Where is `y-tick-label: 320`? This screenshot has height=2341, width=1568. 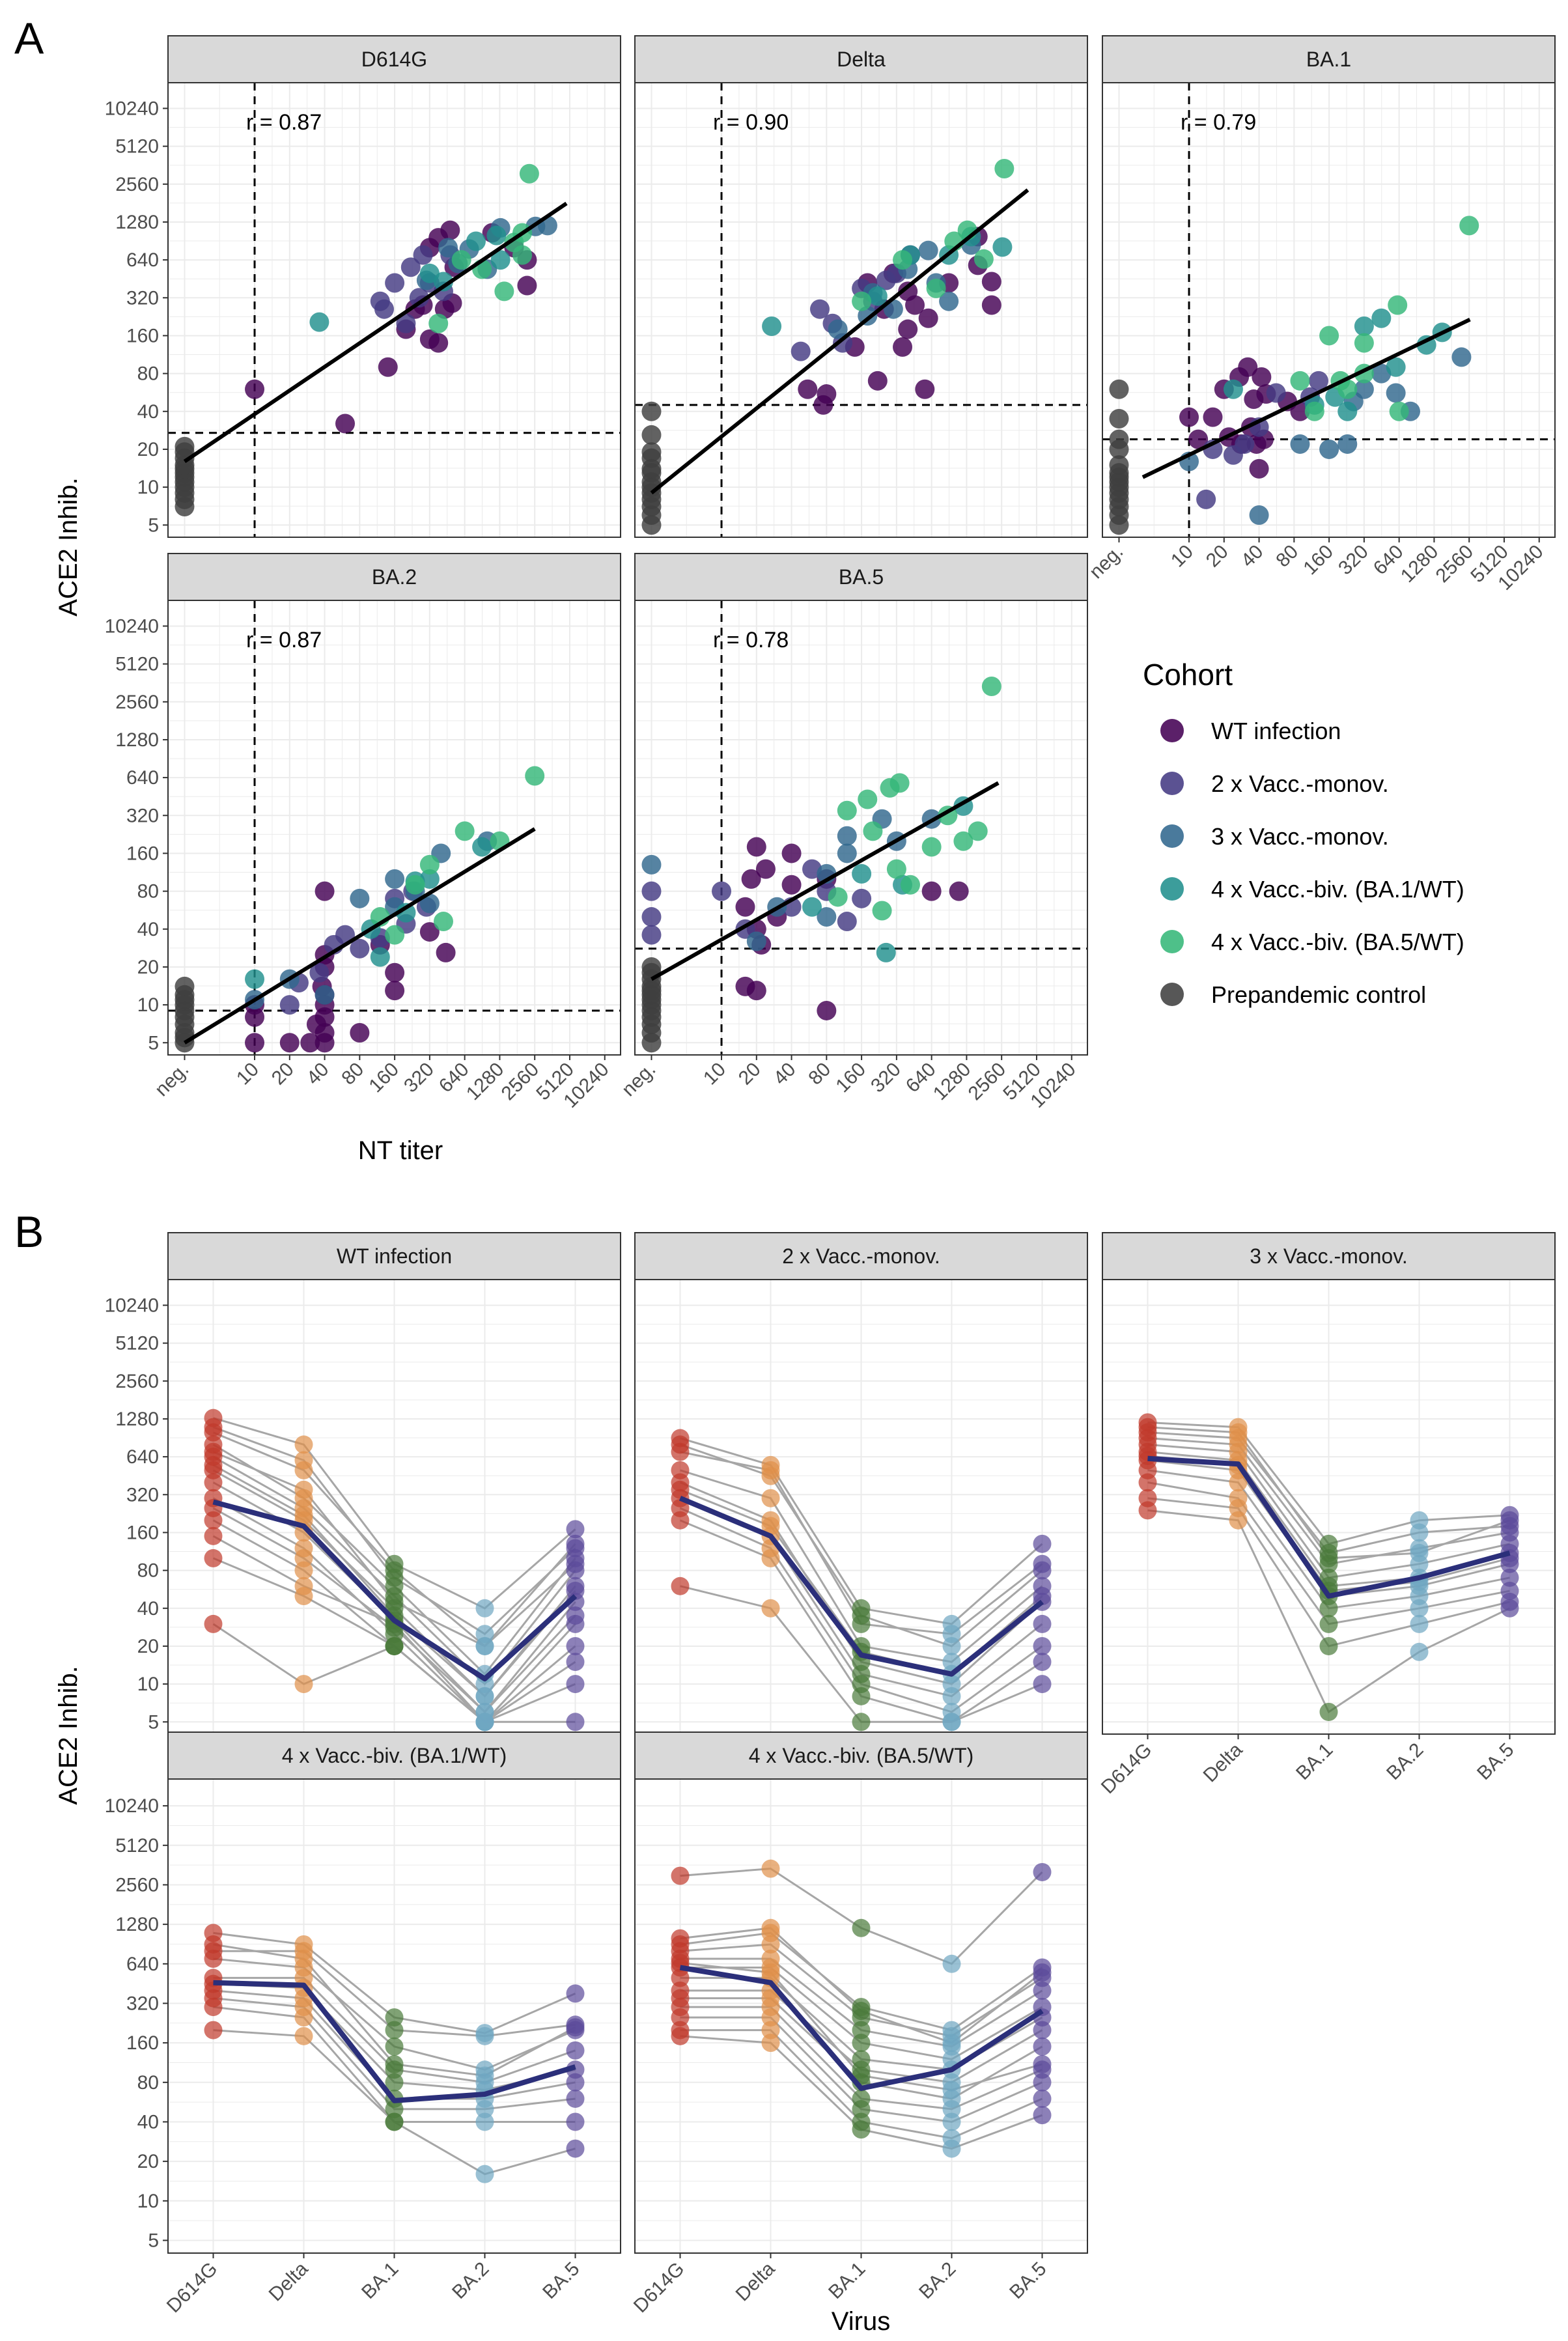 y-tick-label: 320 is located at coordinates (143, 2003).